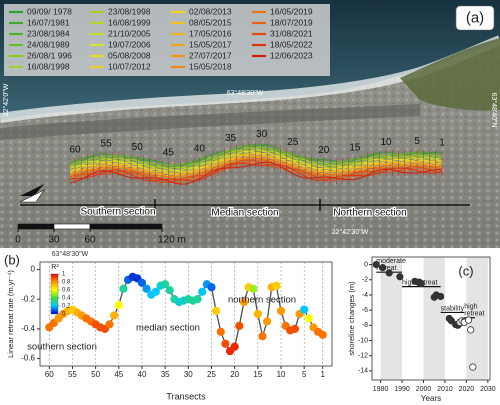 The image size is (500, 405). Describe the element at coordinates (64, 315) in the screenshot. I see `colorbar-tick-label: 0` at that location.